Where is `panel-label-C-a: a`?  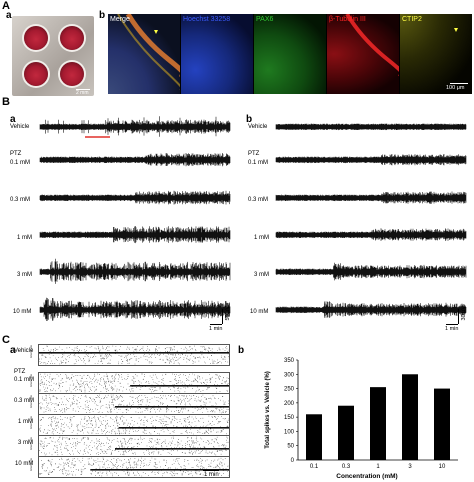 panel-label-C-a: a is located at coordinates (13, 350).